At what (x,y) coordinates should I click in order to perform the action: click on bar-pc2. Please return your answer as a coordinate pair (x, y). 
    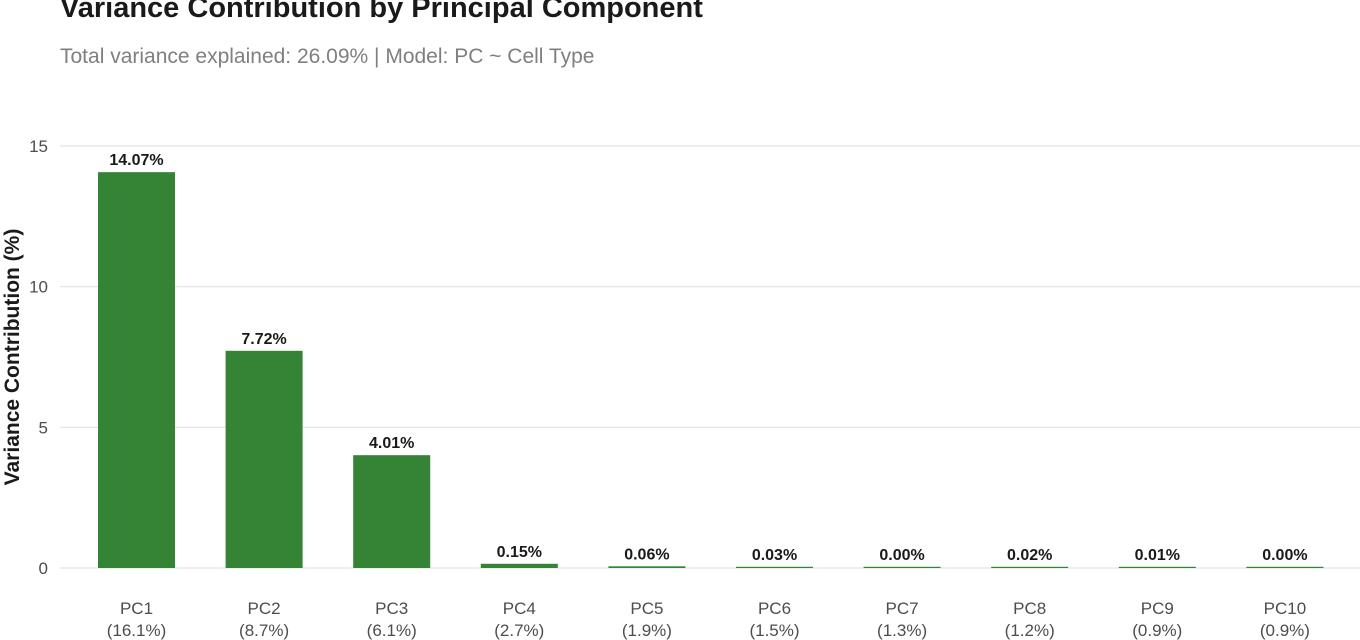
    Looking at the image, I should click on (264, 459).